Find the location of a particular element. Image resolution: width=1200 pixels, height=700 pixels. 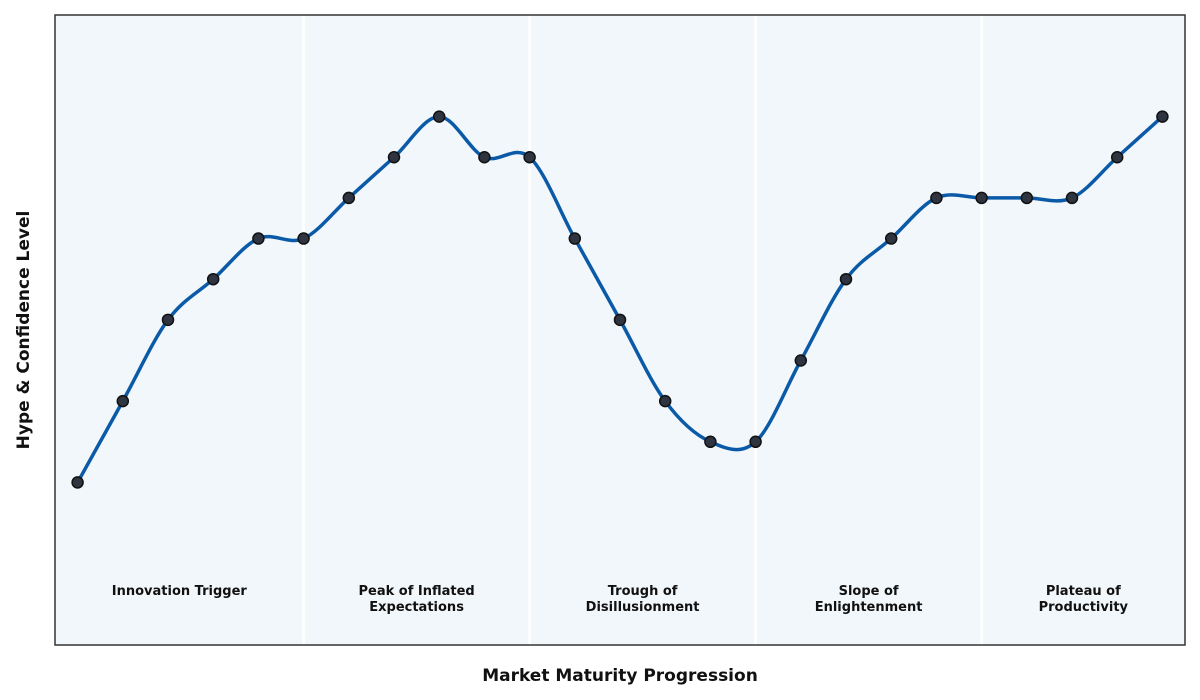

phase-label: Expectations is located at coordinates (416, 607).